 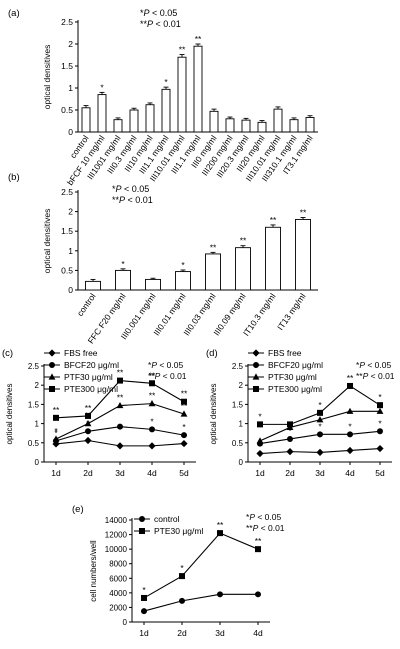 I want to click on y-tick-label: 14000, so click(x=116, y=520).